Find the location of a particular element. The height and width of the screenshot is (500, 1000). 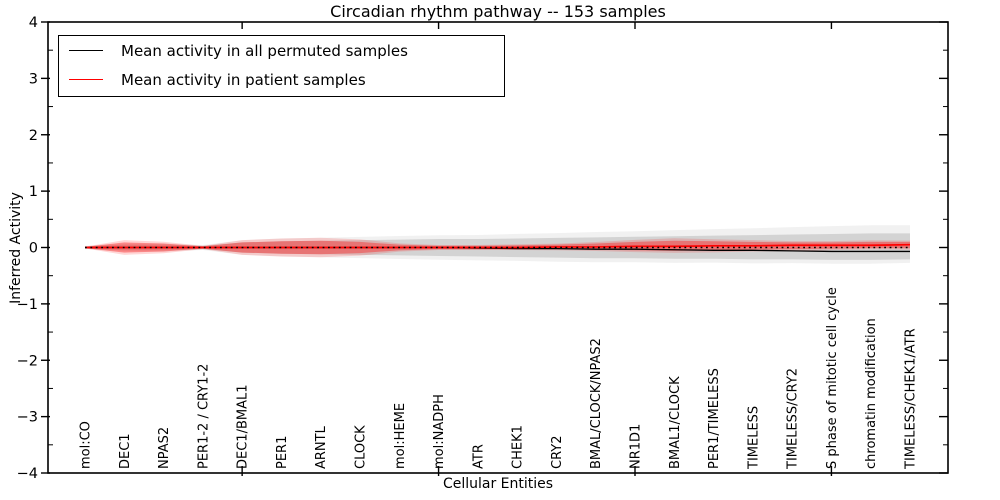

x-category-label: BMAL1/CLOCK is located at coordinates (675, 422).